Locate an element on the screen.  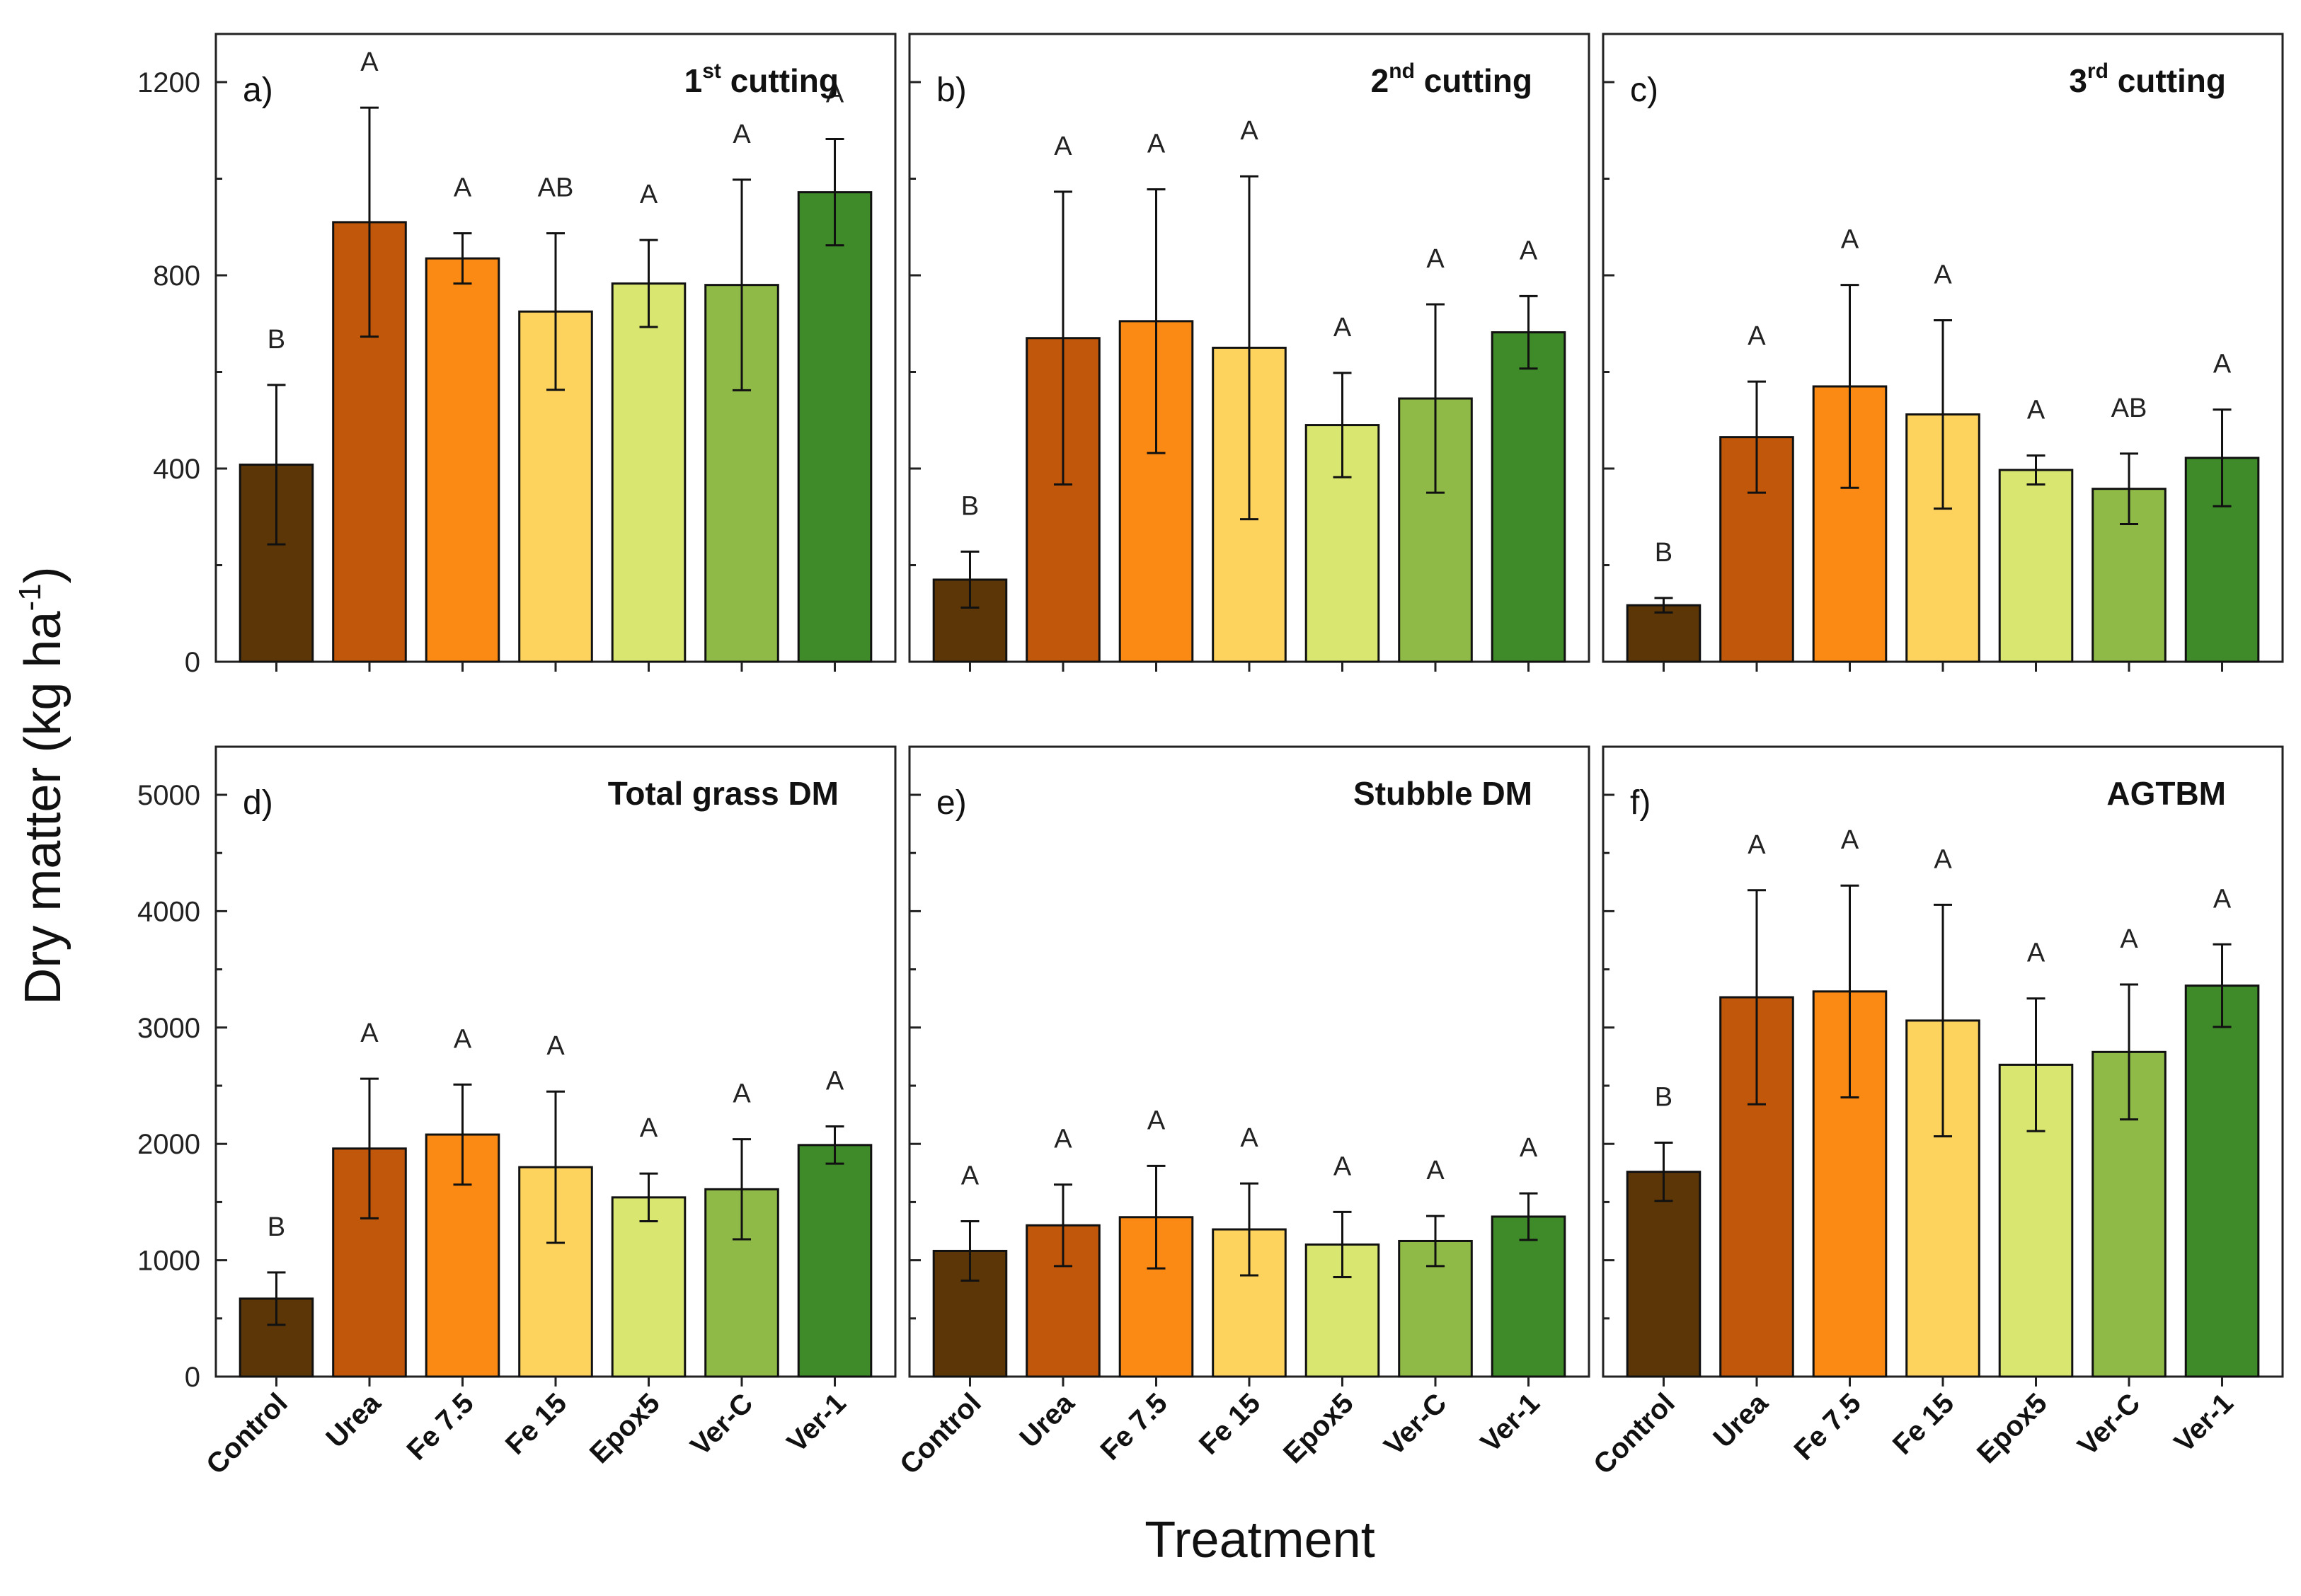
x-axis-title: Treatment is located at coordinates (1259, 1540).